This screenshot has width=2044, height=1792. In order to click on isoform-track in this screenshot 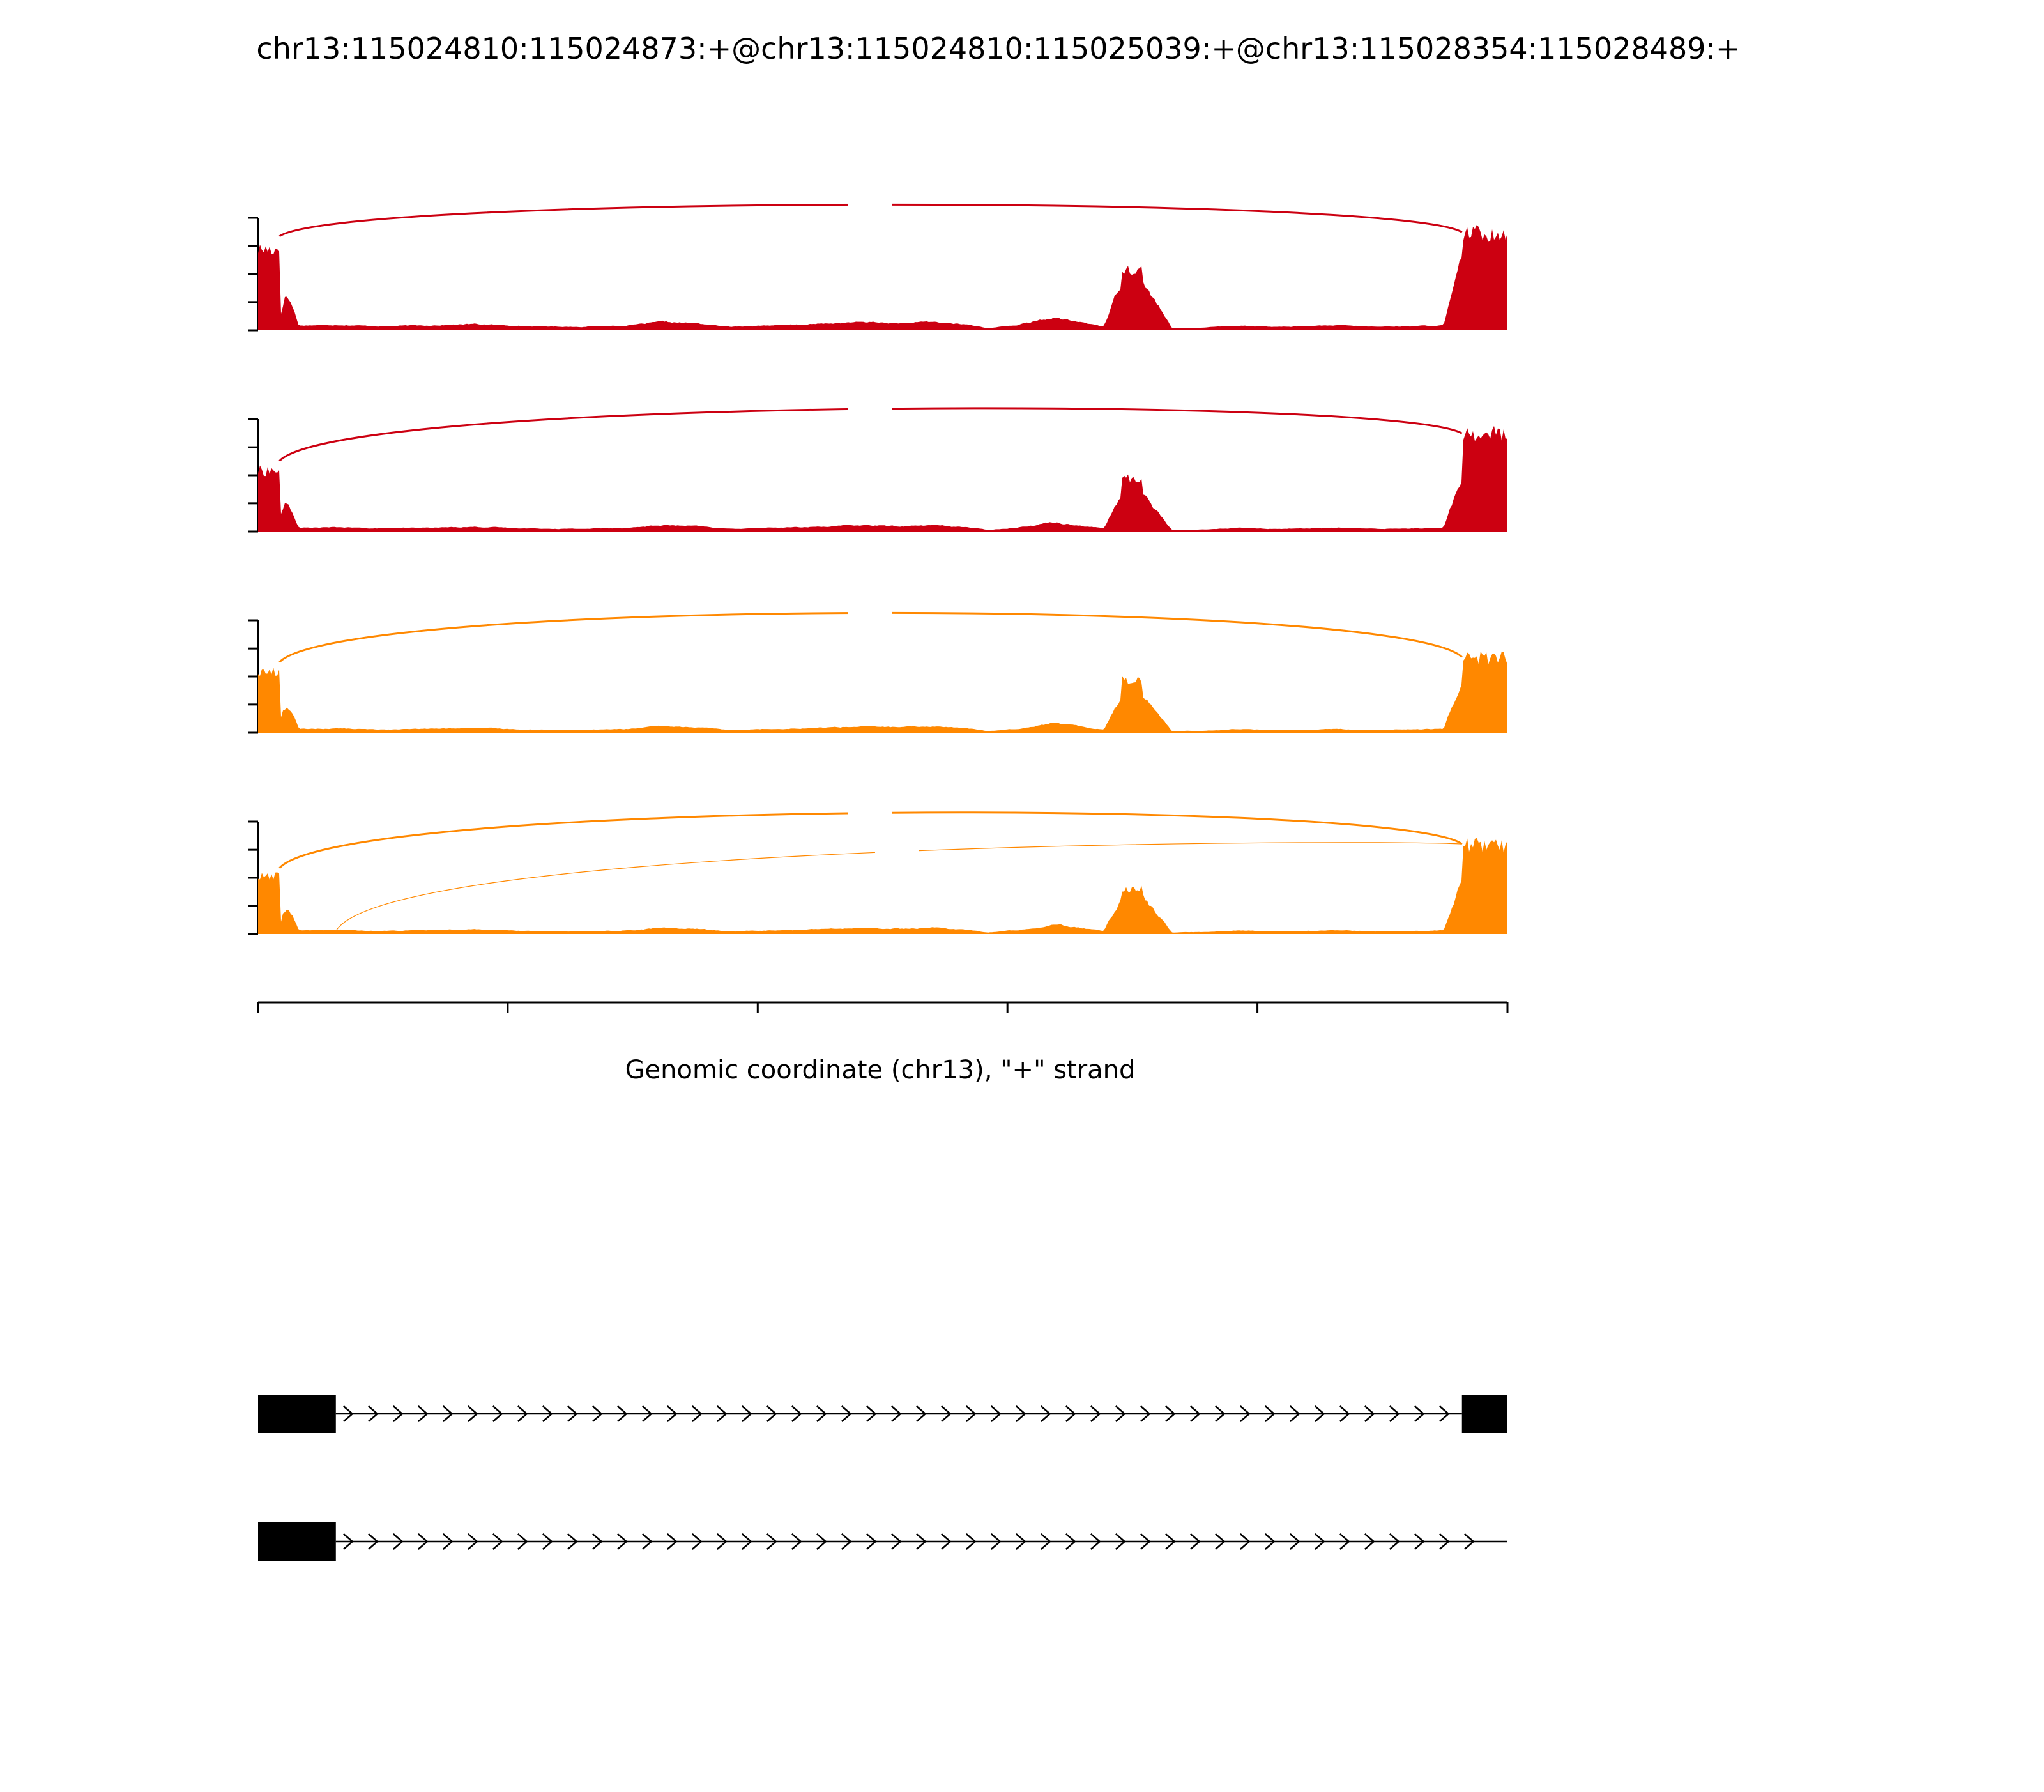, I will do `click(882, 1478)`.